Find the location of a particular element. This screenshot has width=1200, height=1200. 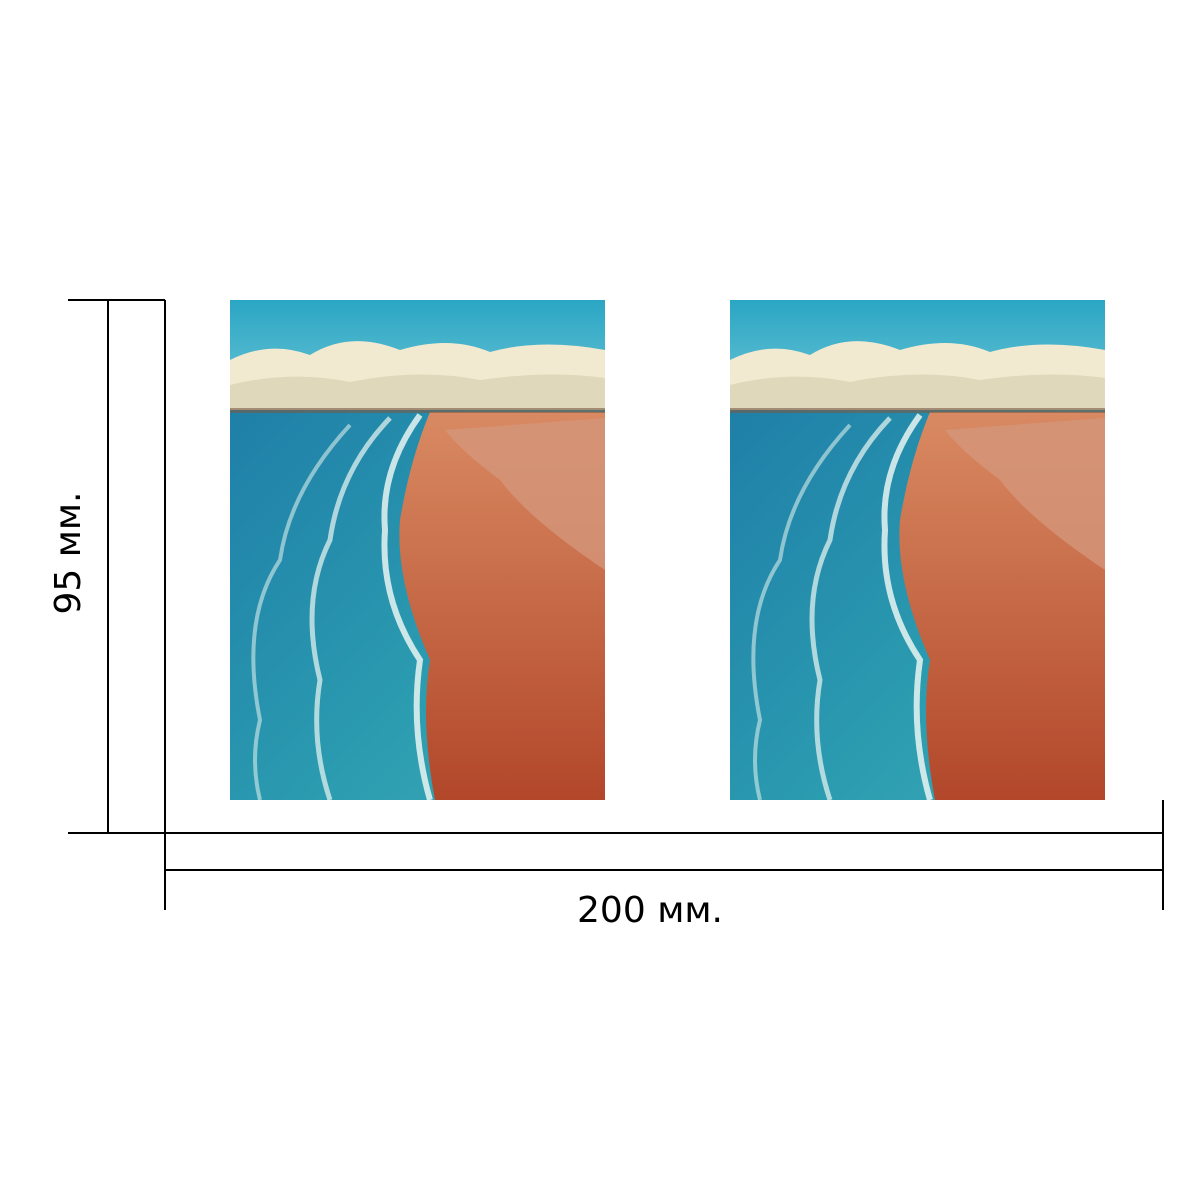

photo-right is located at coordinates (917, 550).